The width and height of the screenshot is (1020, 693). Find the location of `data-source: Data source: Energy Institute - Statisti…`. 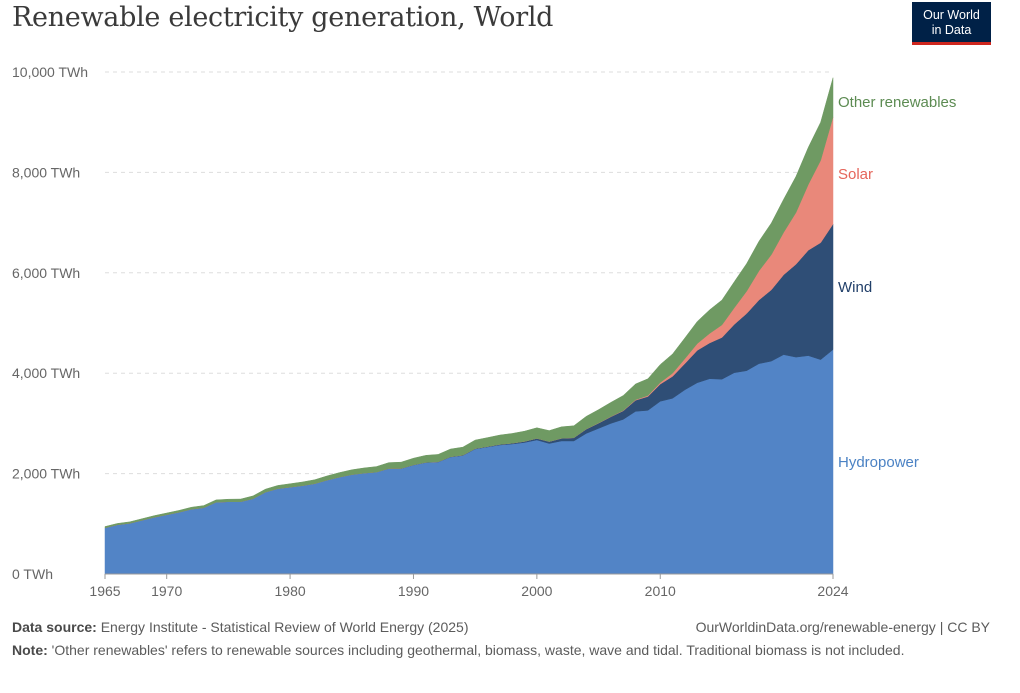

data-source: Data source: Energy Institute - Statisti… is located at coordinates (240, 627).